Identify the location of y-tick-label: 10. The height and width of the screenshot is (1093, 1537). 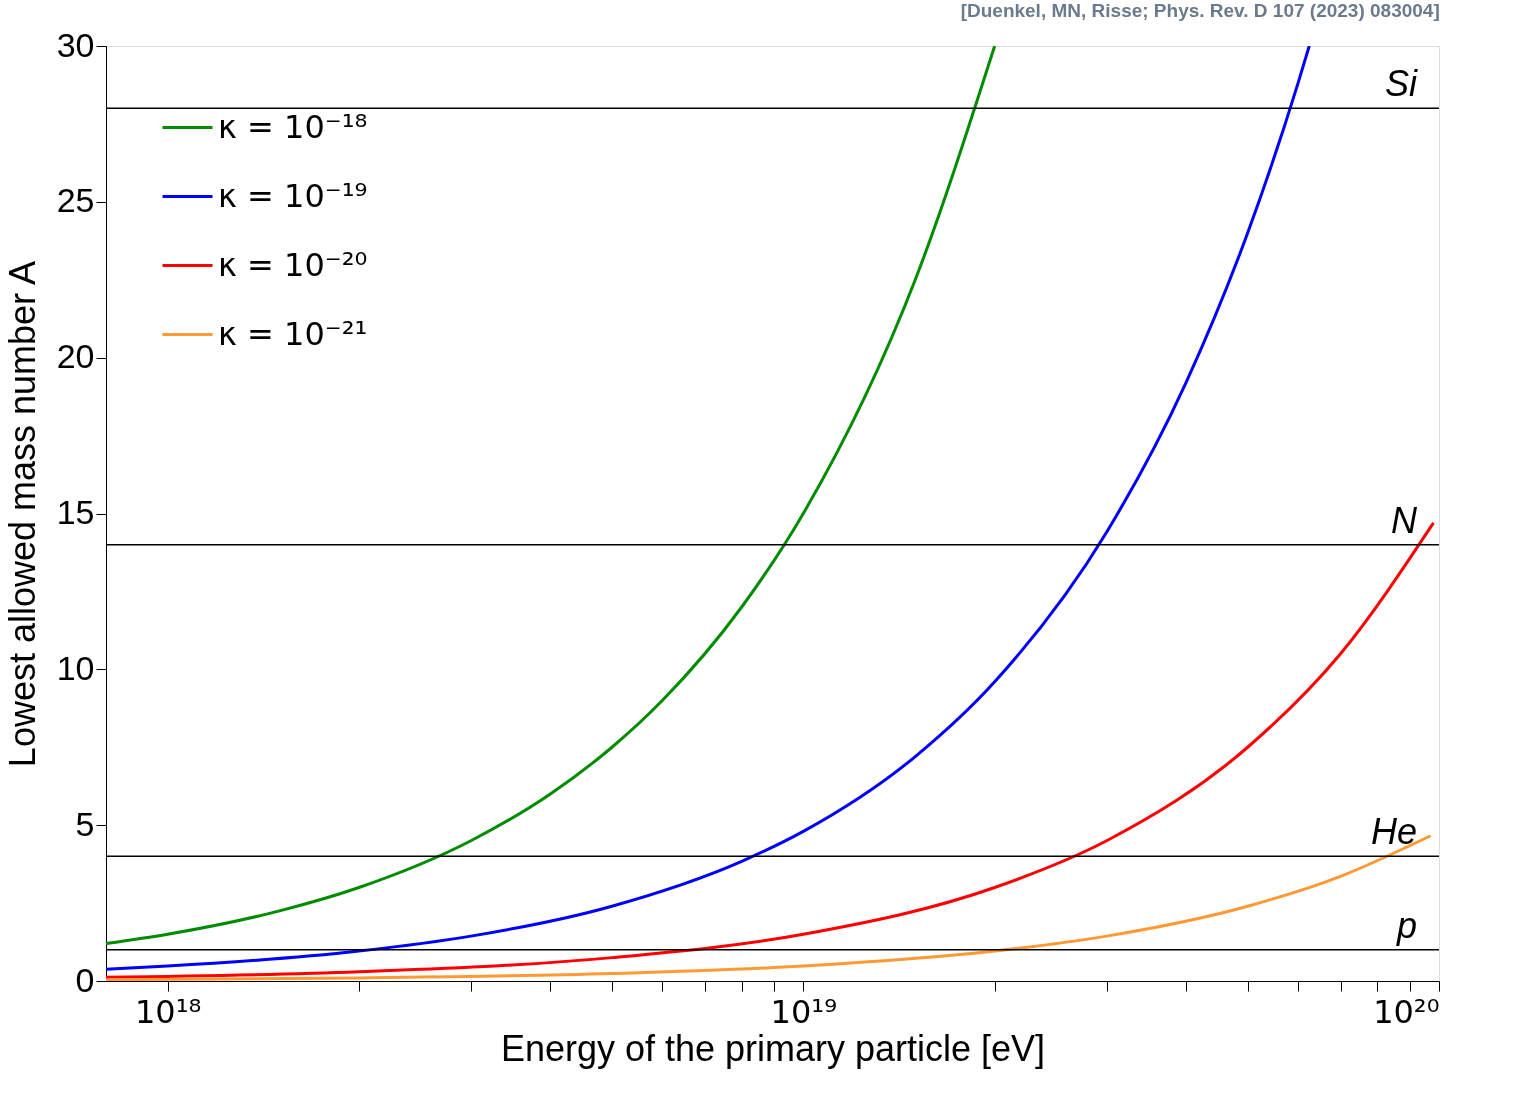
(75, 667).